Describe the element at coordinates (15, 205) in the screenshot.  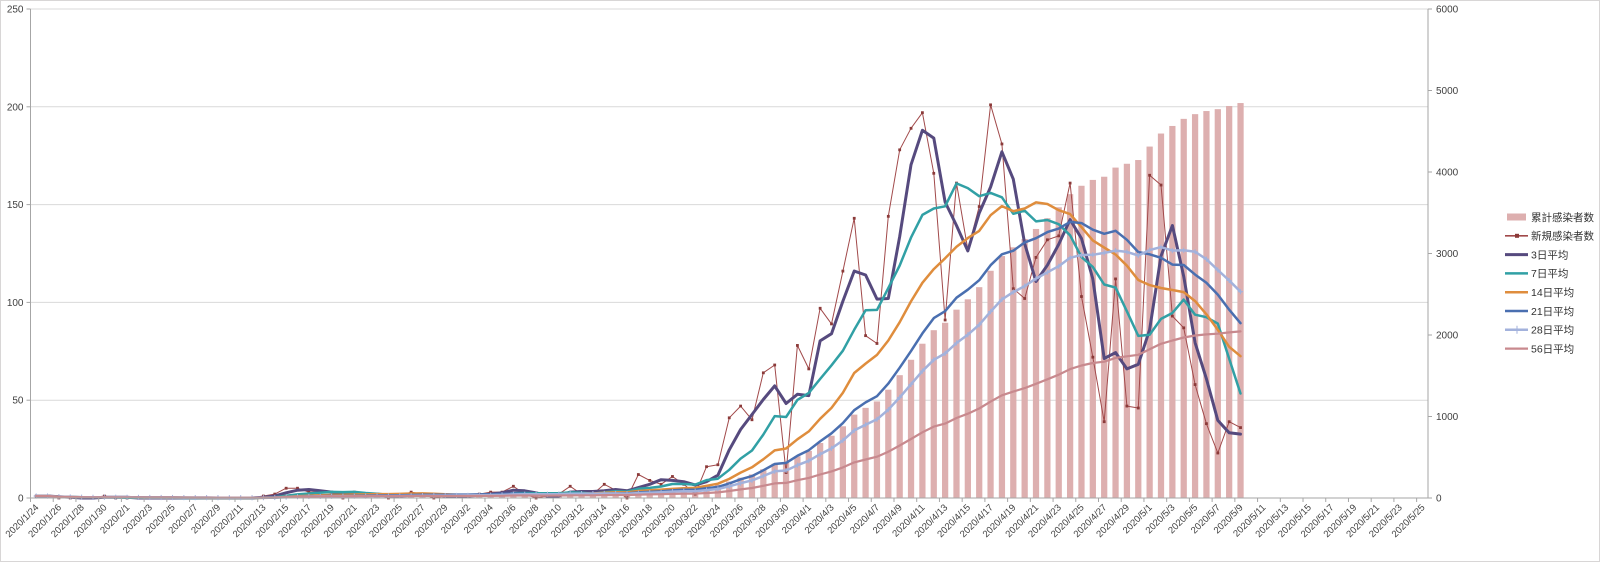
I see `svg-text: 150` at that location.